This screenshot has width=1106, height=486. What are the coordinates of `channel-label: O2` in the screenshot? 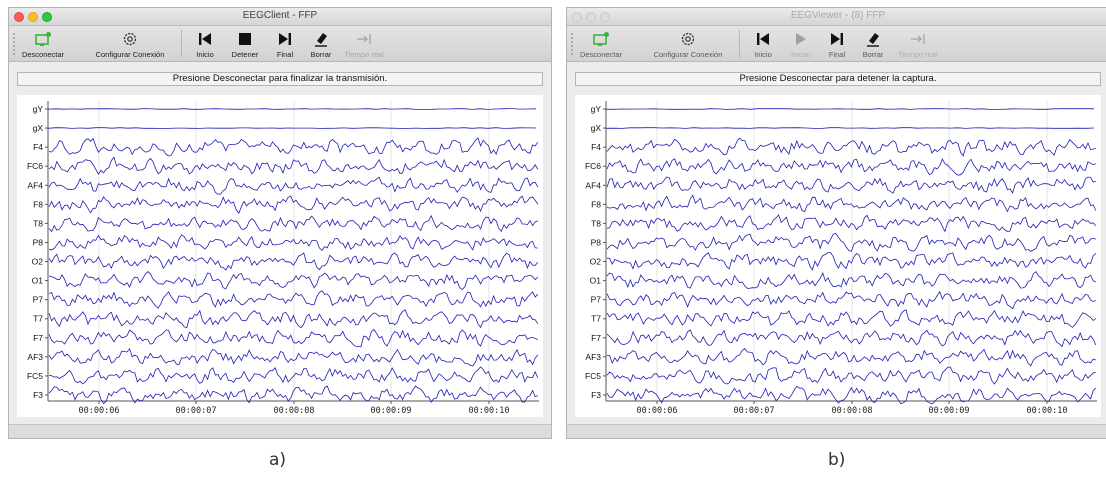 It's located at (596, 262).